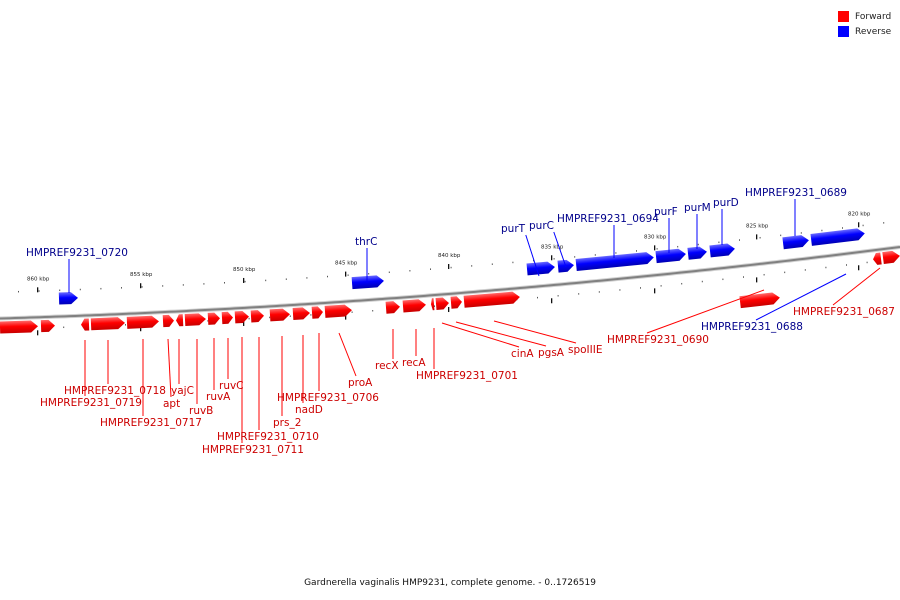 This screenshot has height=600, width=900. Describe the element at coordinates (366, 242) in the screenshot. I see `gene-label: thrC` at that location.